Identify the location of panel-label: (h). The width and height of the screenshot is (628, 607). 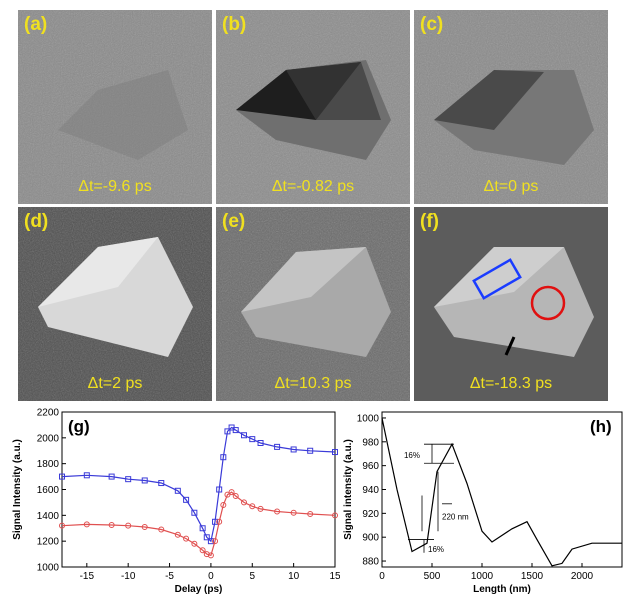
(601, 426).